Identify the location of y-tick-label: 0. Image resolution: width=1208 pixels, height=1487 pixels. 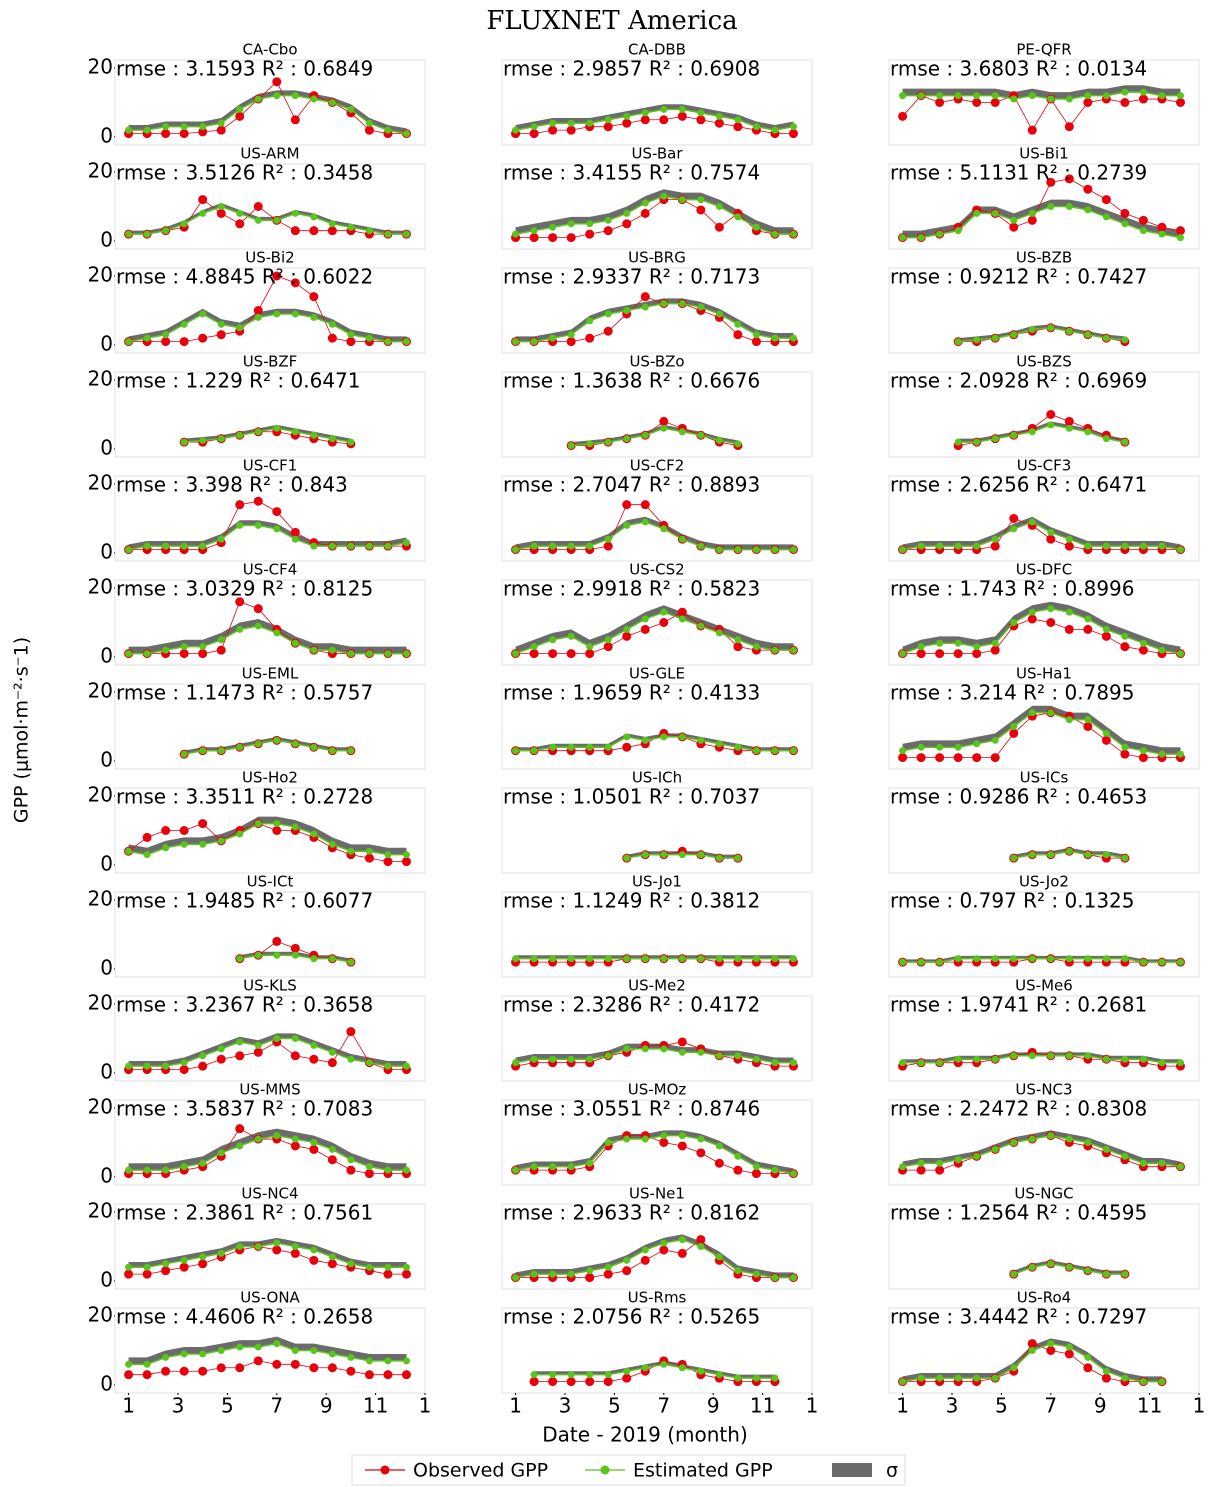
(106, 1280).